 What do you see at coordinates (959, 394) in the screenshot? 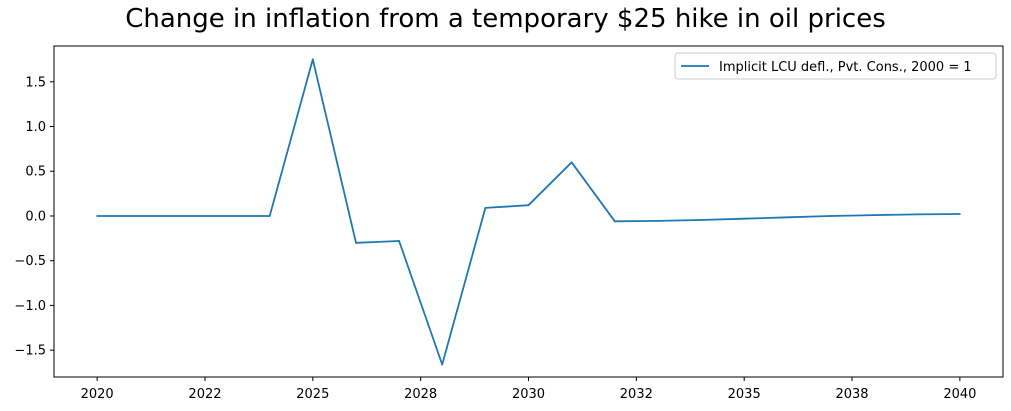
I see `x-tick-label: 2040` at bounding box center [959, 394].